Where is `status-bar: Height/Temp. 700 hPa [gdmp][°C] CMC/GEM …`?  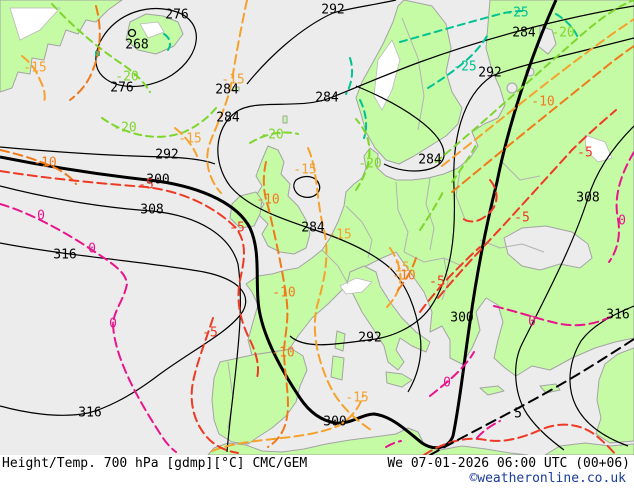
status-bar: Height/Temp. 700 hPa [gdmp][°C] CMC/GEM … is located at coordinates (317, 472).